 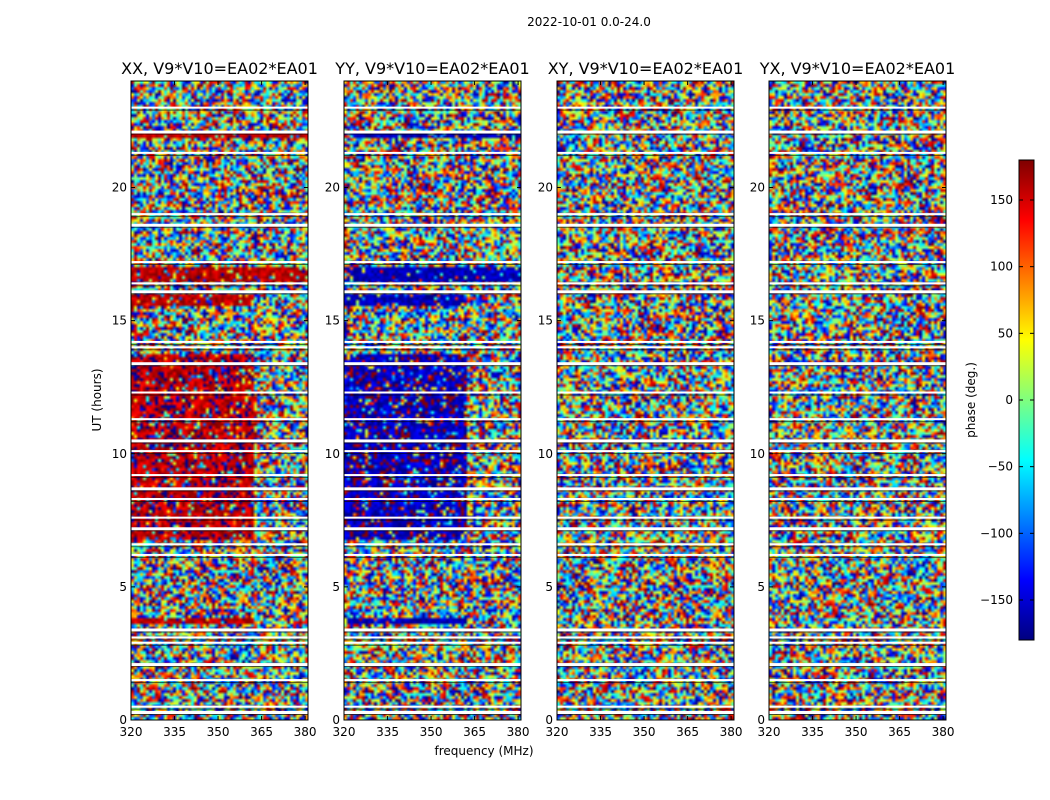 What do you see at coordinates (857, 400) in the screenshot?
I see `axes-frame` at bounding box center [857, 400].